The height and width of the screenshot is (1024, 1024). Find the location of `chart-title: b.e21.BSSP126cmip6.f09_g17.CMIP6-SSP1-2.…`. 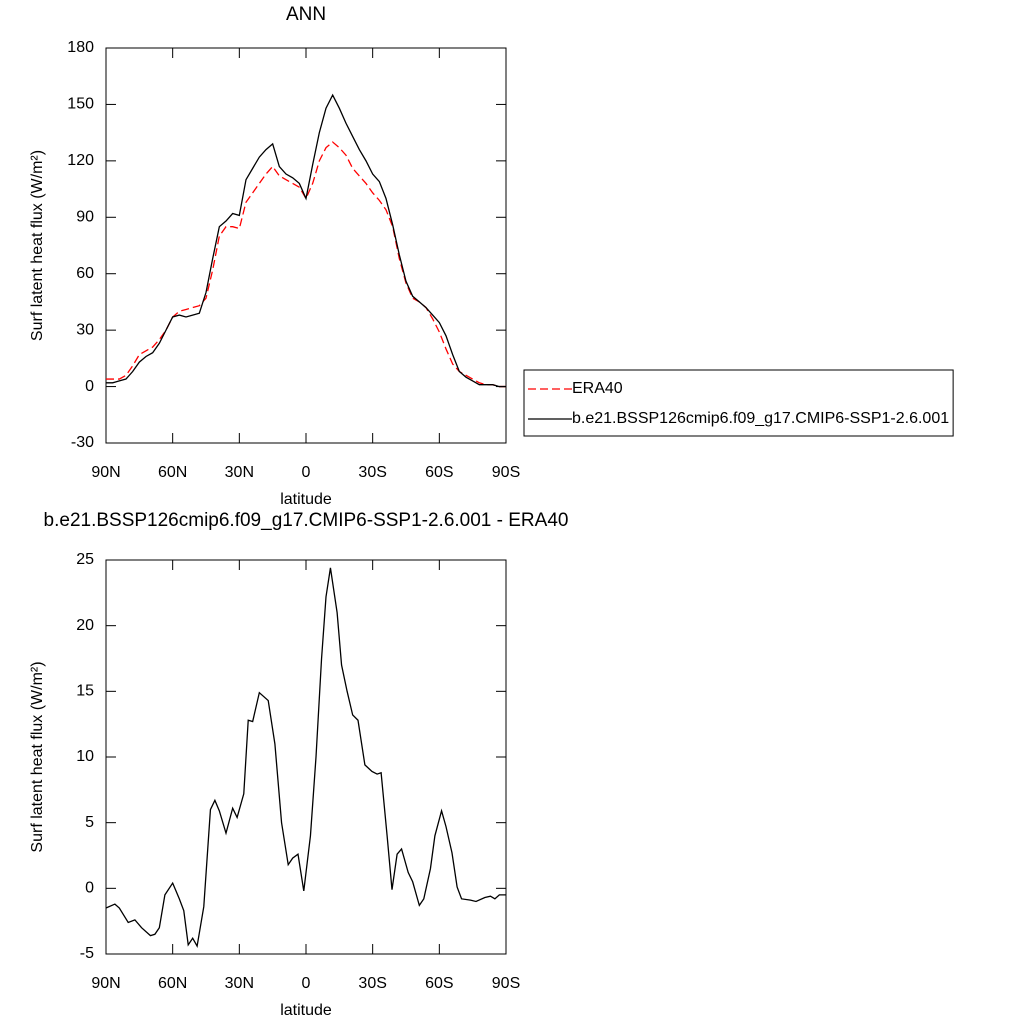

chart-title: b.e21.BSSP126cmip6.f09_g17.CMIP6-SSP1-2.… is located at coordinates (306, 520).